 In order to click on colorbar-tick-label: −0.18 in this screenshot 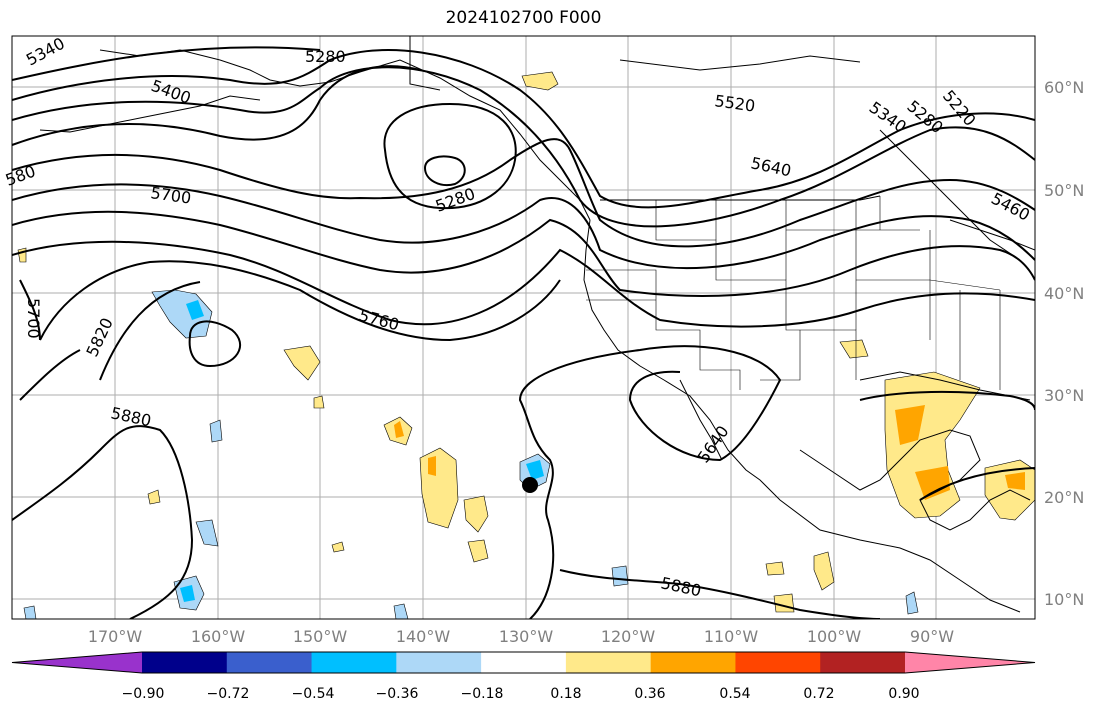, I will do `click(482, 694)`.